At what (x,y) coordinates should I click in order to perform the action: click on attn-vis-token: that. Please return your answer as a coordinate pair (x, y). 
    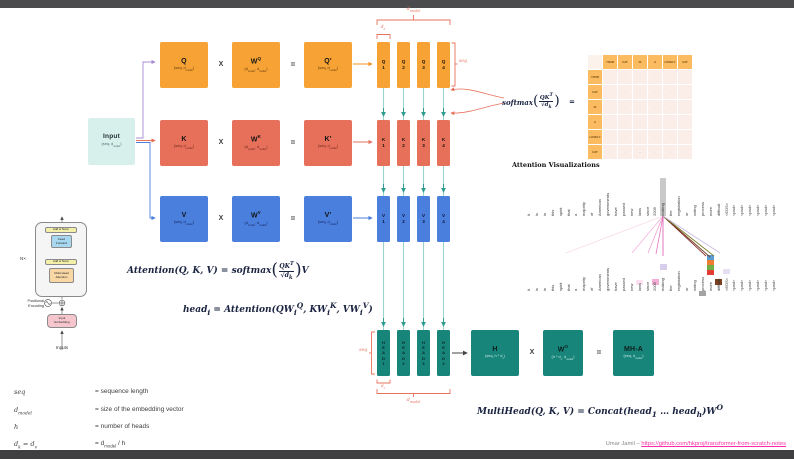
    Looking at the image, I should click on (568, 287).